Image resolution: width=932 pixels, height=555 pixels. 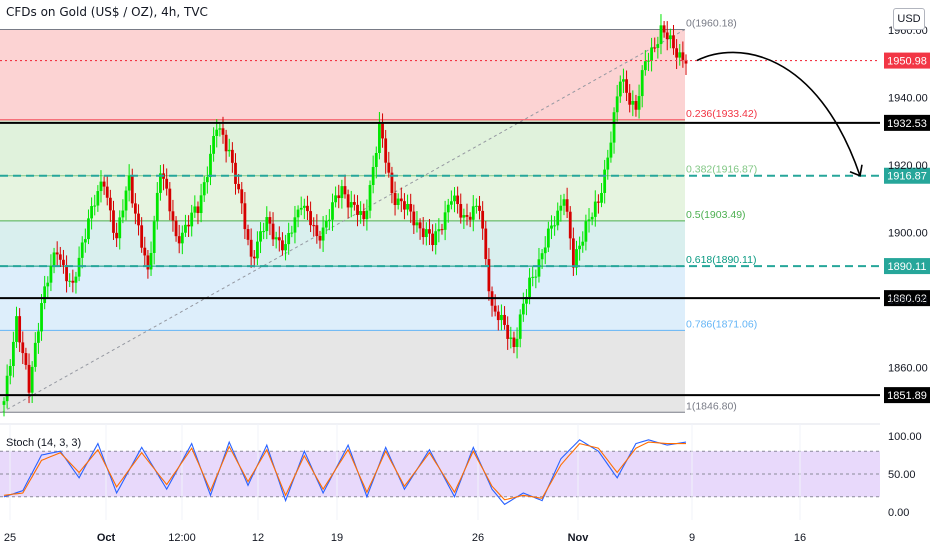 I want to click on fib-label-0.786: 0.786(1871.06), so click(x=721, y=324).